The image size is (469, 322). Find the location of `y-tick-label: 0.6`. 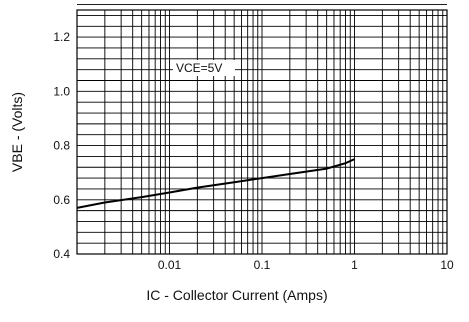

y-tick-label: 0.6 is located at coordinates (61, 200).